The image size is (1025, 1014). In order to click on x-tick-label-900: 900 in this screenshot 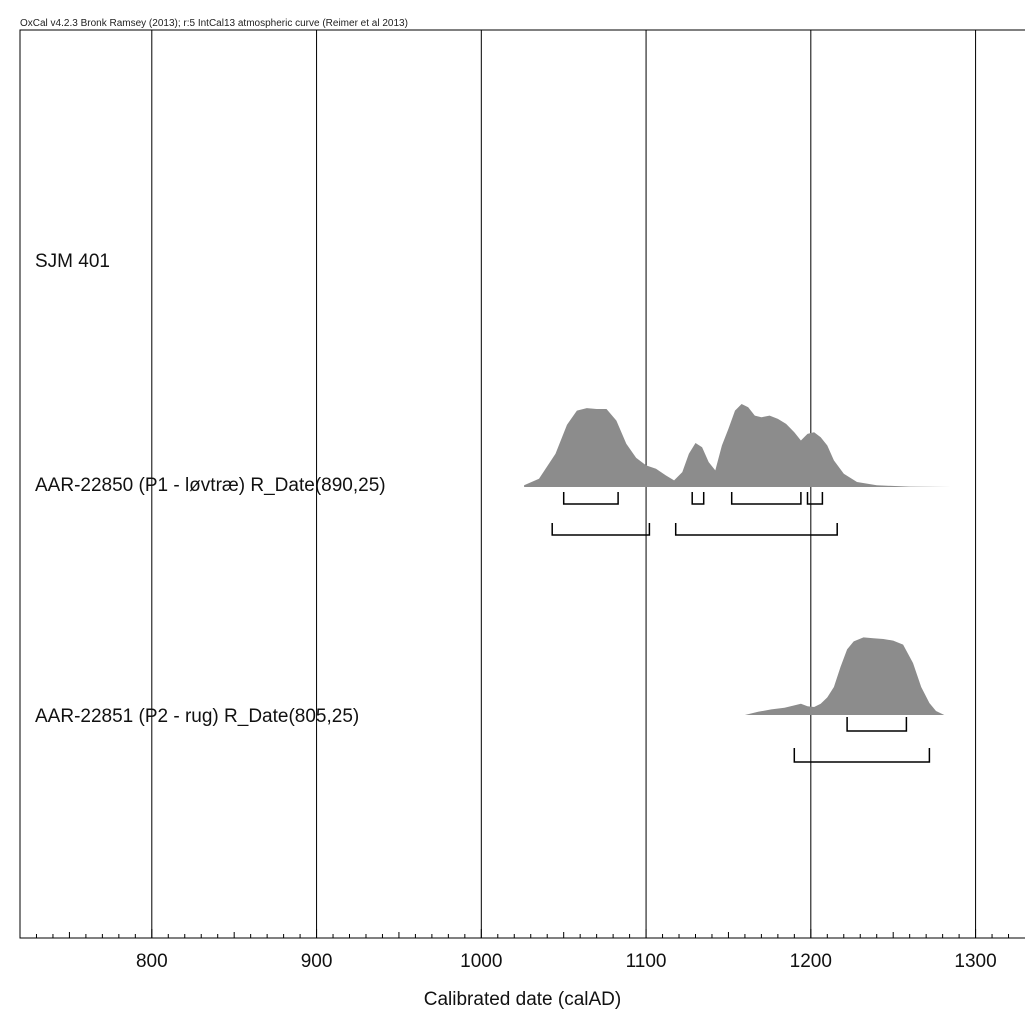, I will do `click(317, 961)`.